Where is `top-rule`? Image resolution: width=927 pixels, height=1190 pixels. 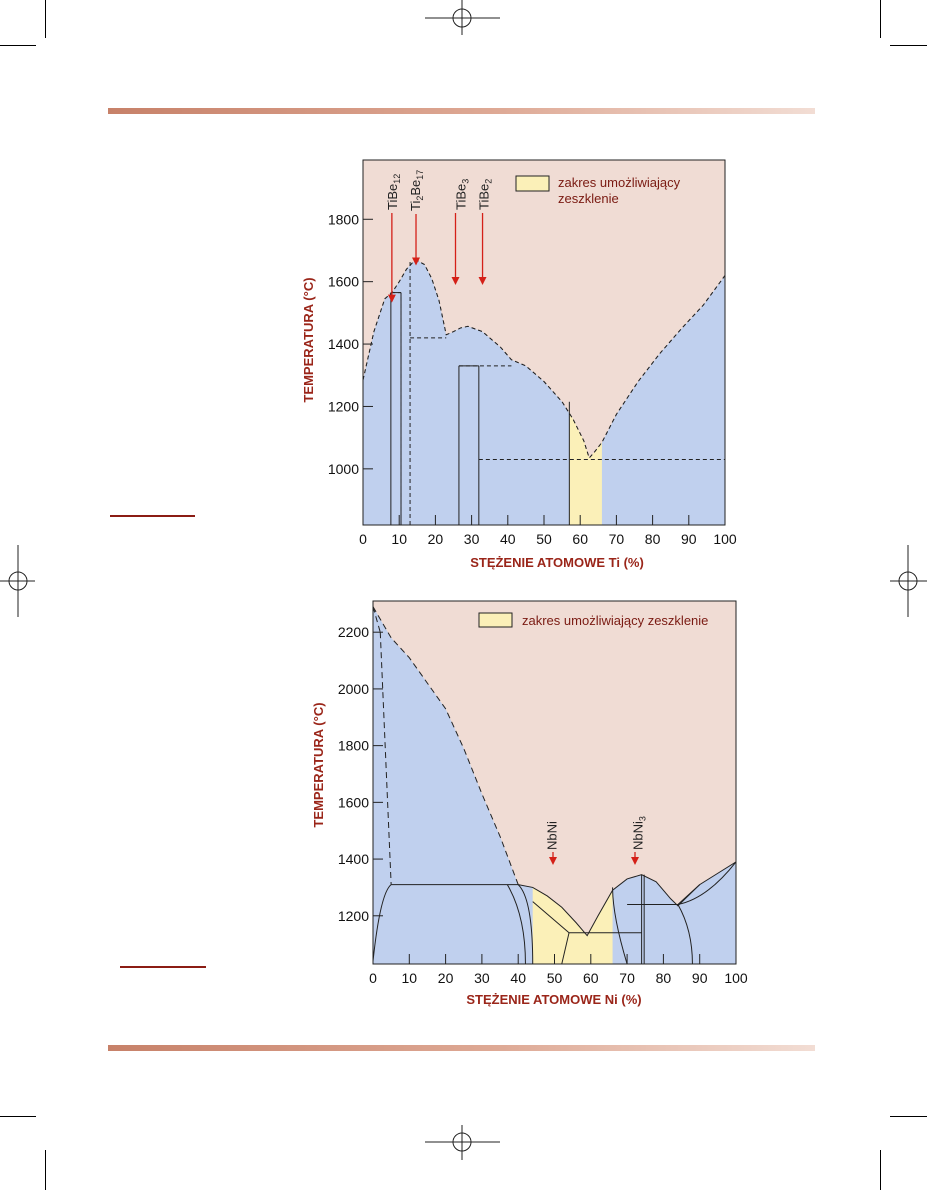
top-rule is located at coordinates (461, 111).